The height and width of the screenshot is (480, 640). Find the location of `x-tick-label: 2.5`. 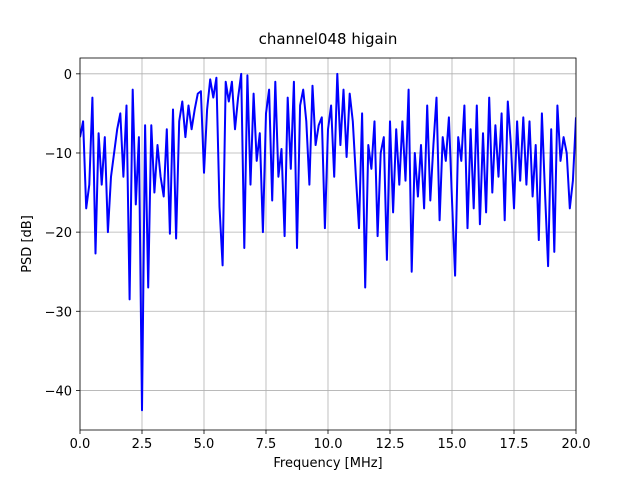

x-tick-label: 2.5 is located at coordinates (142, 444).